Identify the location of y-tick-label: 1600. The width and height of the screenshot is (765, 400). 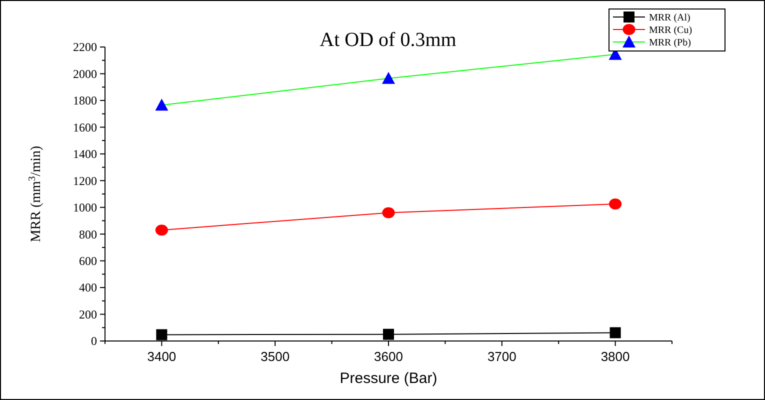
(85, 127).